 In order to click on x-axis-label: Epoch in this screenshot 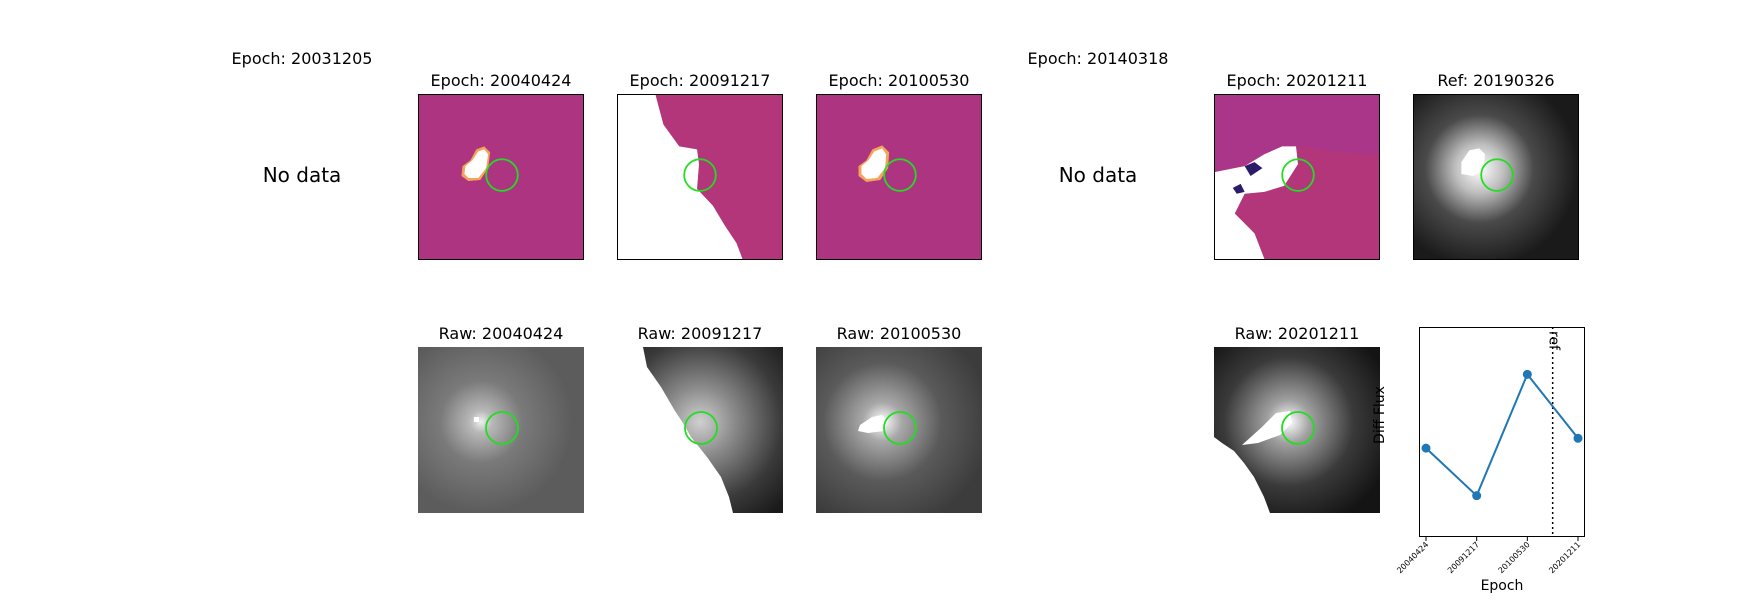, I will do `click(1502, 586)`.